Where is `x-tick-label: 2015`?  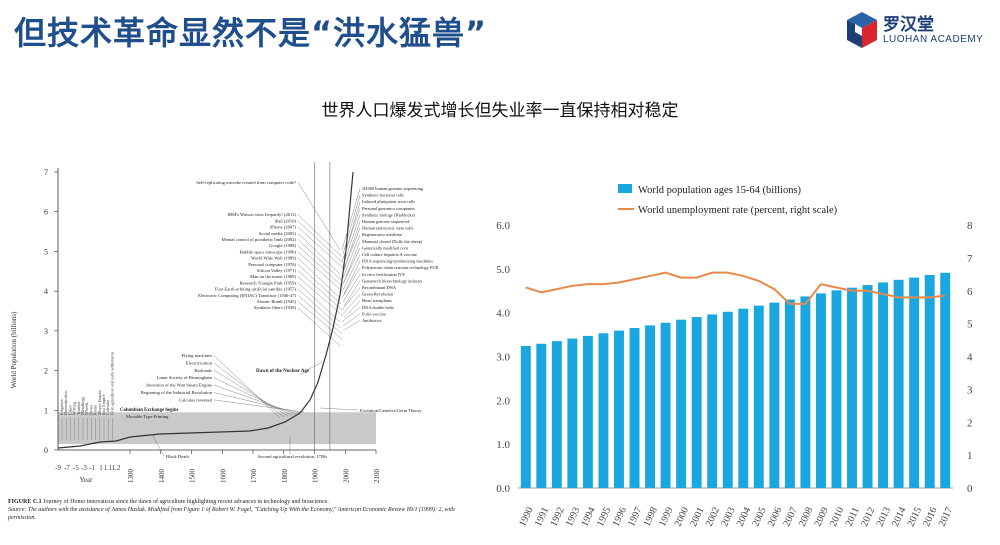
x-tick-label: 2015 is located at coordinates (915, 517).